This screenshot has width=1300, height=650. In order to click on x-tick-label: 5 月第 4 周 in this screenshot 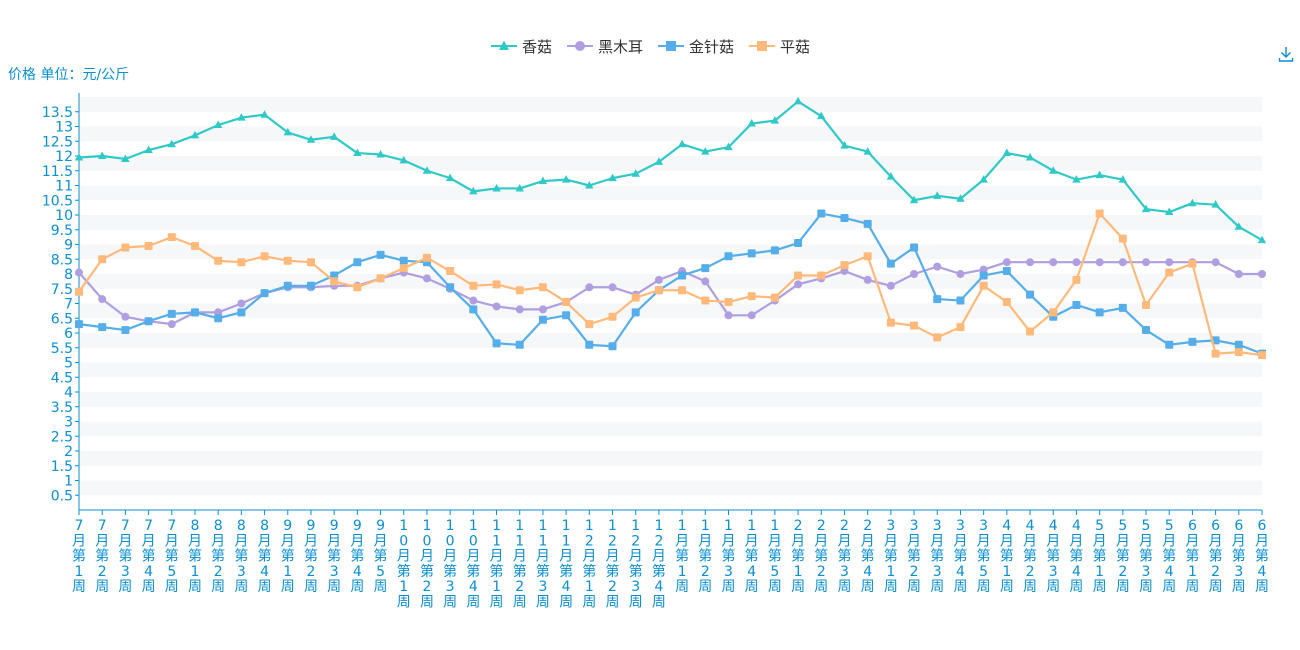, I will do `click(1169, 556)`.